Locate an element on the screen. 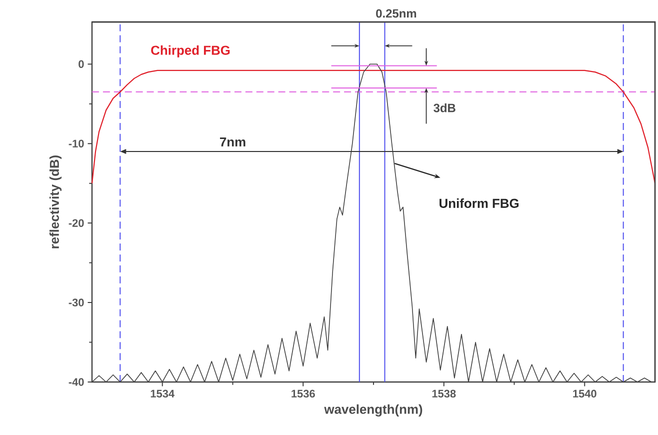  y-axis-title: reflectivity (dB) is located at coordinates (55, 202).